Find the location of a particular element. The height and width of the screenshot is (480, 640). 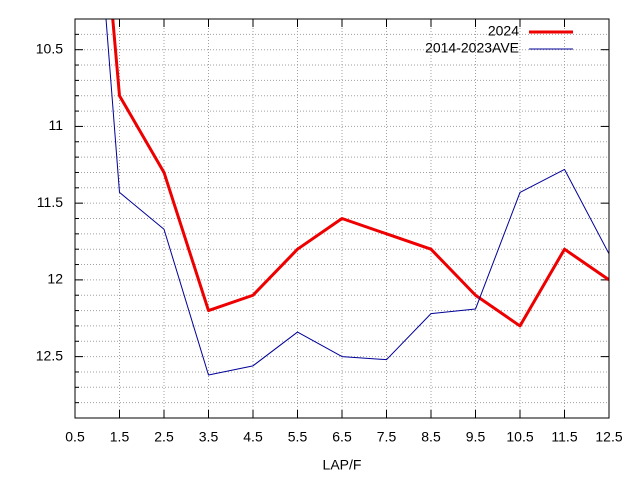

x-tick-label: 9.5 is located at coordinates (476, 437).